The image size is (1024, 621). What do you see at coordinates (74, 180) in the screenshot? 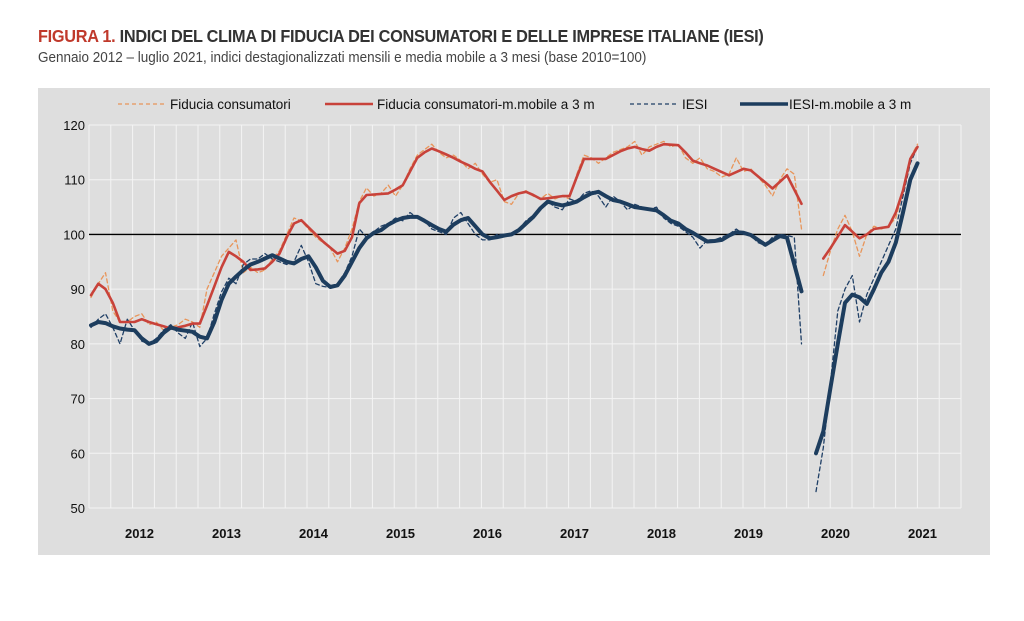
I see `y-tick-label: 110` at bounding box center [74, 180].